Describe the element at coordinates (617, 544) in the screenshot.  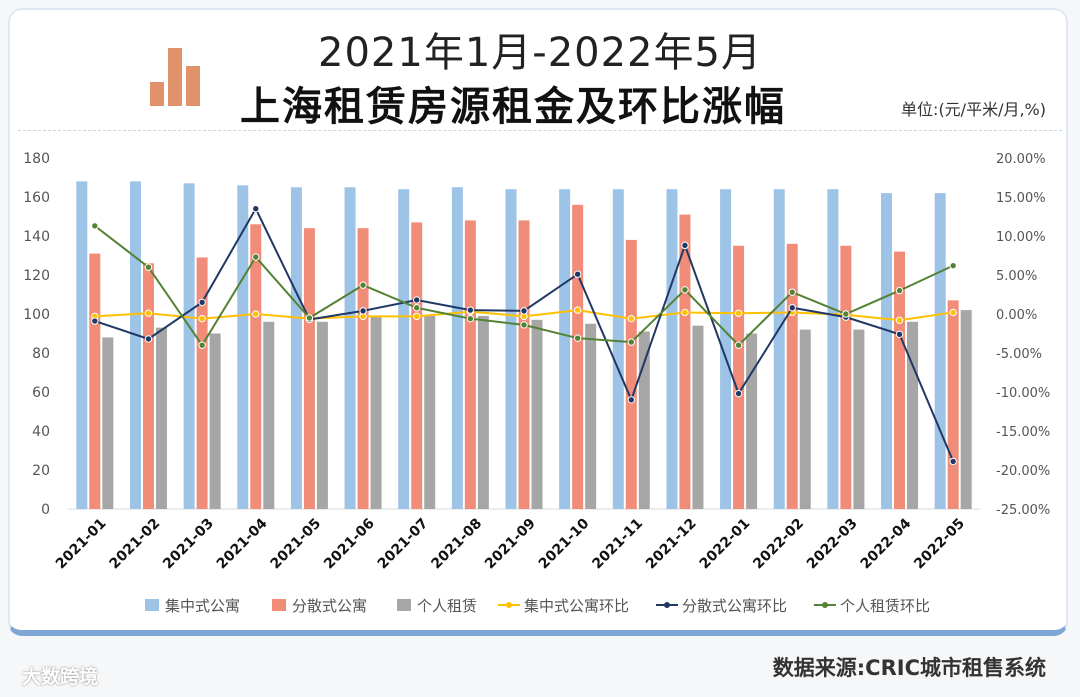
I see `x-tick-label: 2021-11` at that location.